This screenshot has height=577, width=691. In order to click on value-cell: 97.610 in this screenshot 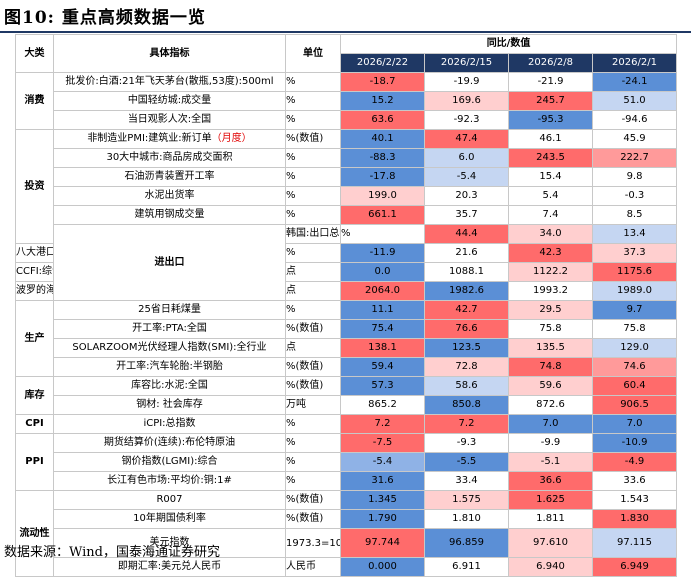, I will do `click(550, 543)`.